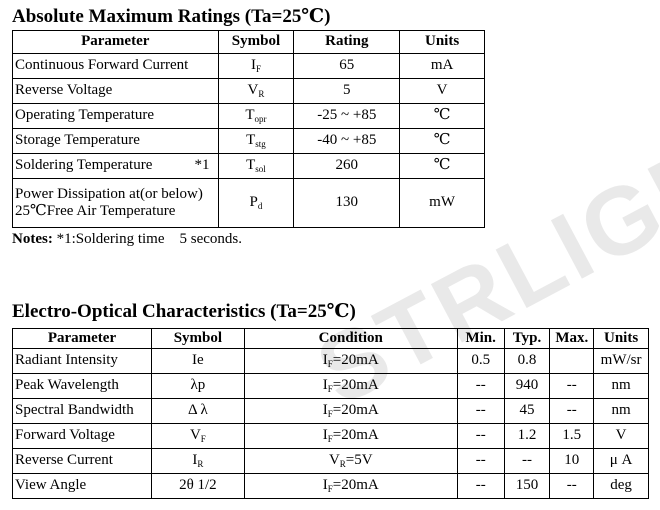 The height and width of the screenshot is (510, 660). What do you see at coordinates (82, 361) in the screenshot?
I see `parameter-cell: Radiant Intensity` at bounding box center [82, 361].